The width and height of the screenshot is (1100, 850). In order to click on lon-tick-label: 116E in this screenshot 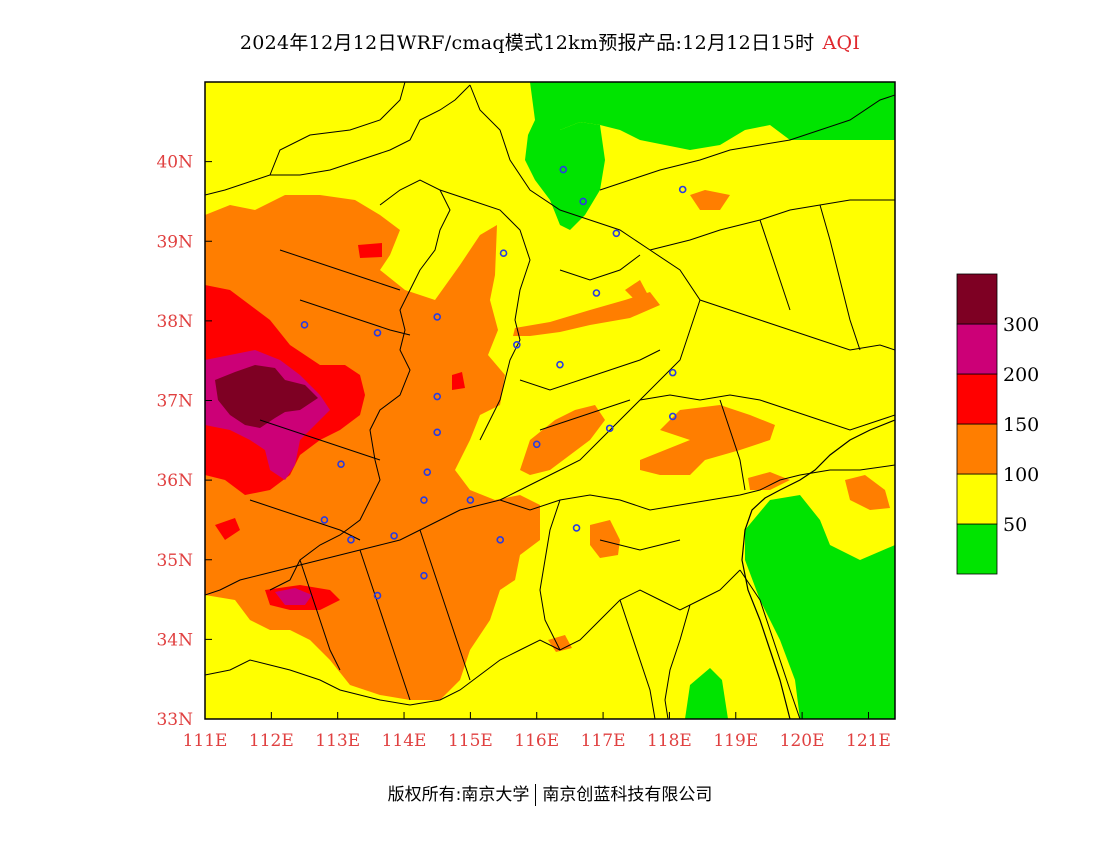, I will do `click(536, 741)`.